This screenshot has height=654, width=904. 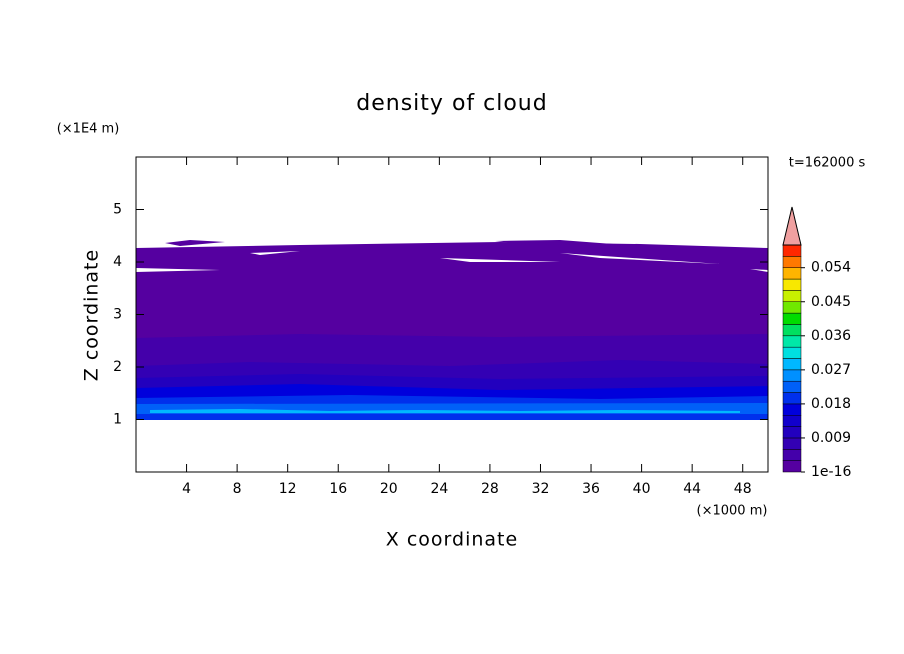 I want to click on contour-gap, so click(x=452, y=261).